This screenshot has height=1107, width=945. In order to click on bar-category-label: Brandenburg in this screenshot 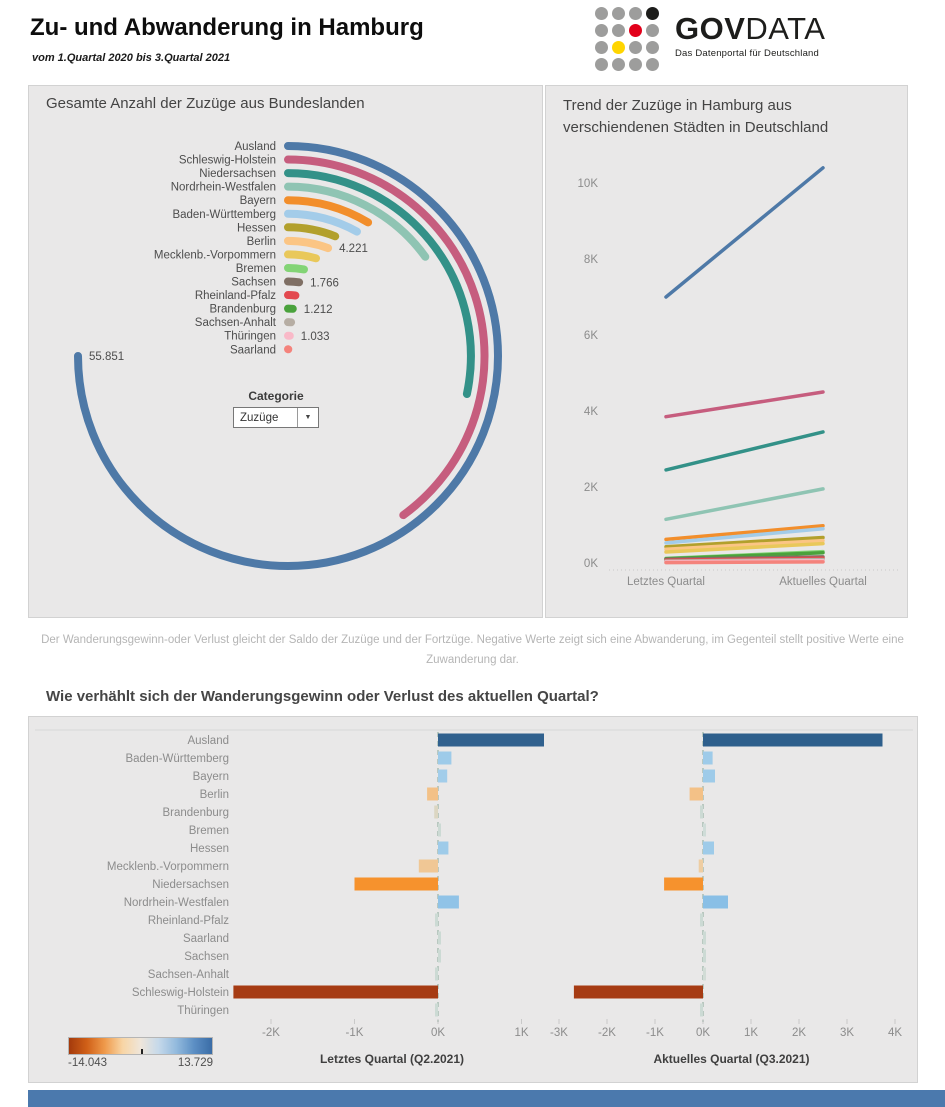, I will do `click(196, 813)`.